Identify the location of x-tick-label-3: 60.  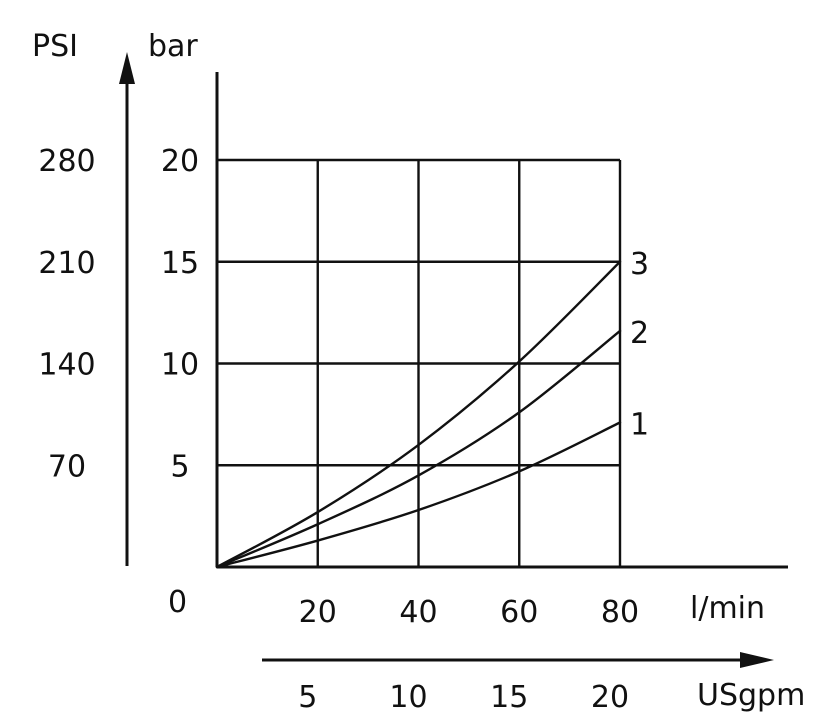
(519, 612).